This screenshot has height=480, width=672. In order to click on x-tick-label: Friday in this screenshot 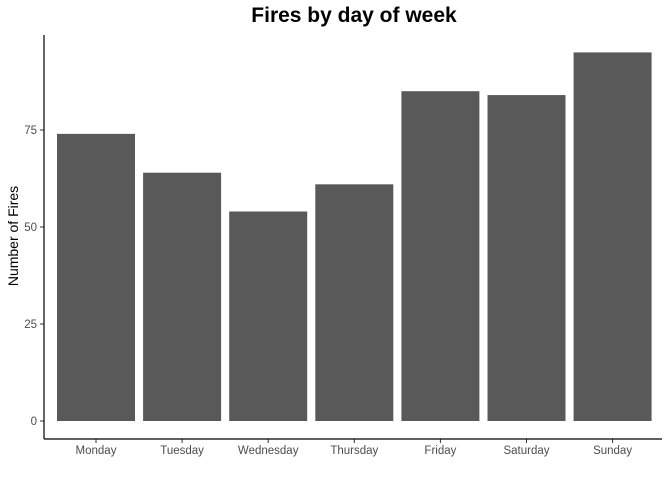, I will do `click(440, 451)`.